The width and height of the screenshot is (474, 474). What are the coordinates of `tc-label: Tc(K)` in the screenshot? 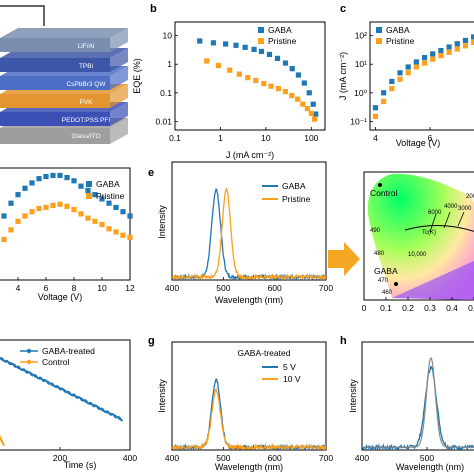 It's located at (429, 233).